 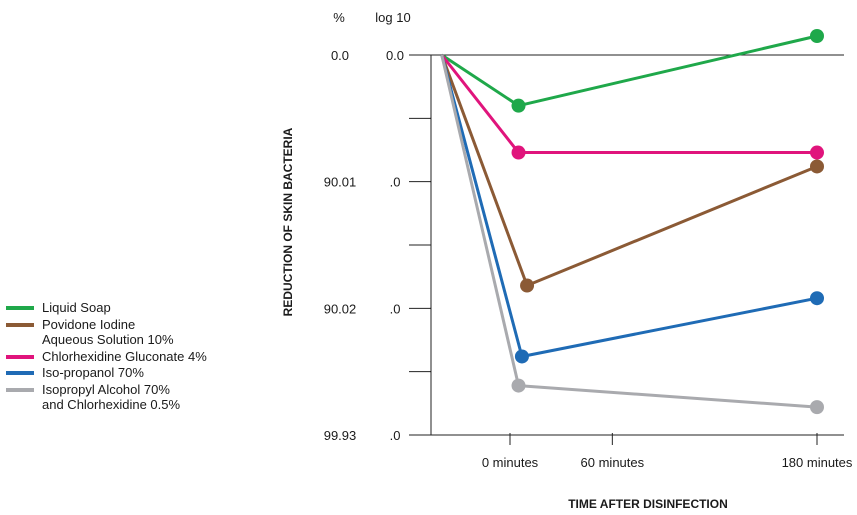 I want to click on y-tick-label-log: 0.0, so click(x=395, y=55).